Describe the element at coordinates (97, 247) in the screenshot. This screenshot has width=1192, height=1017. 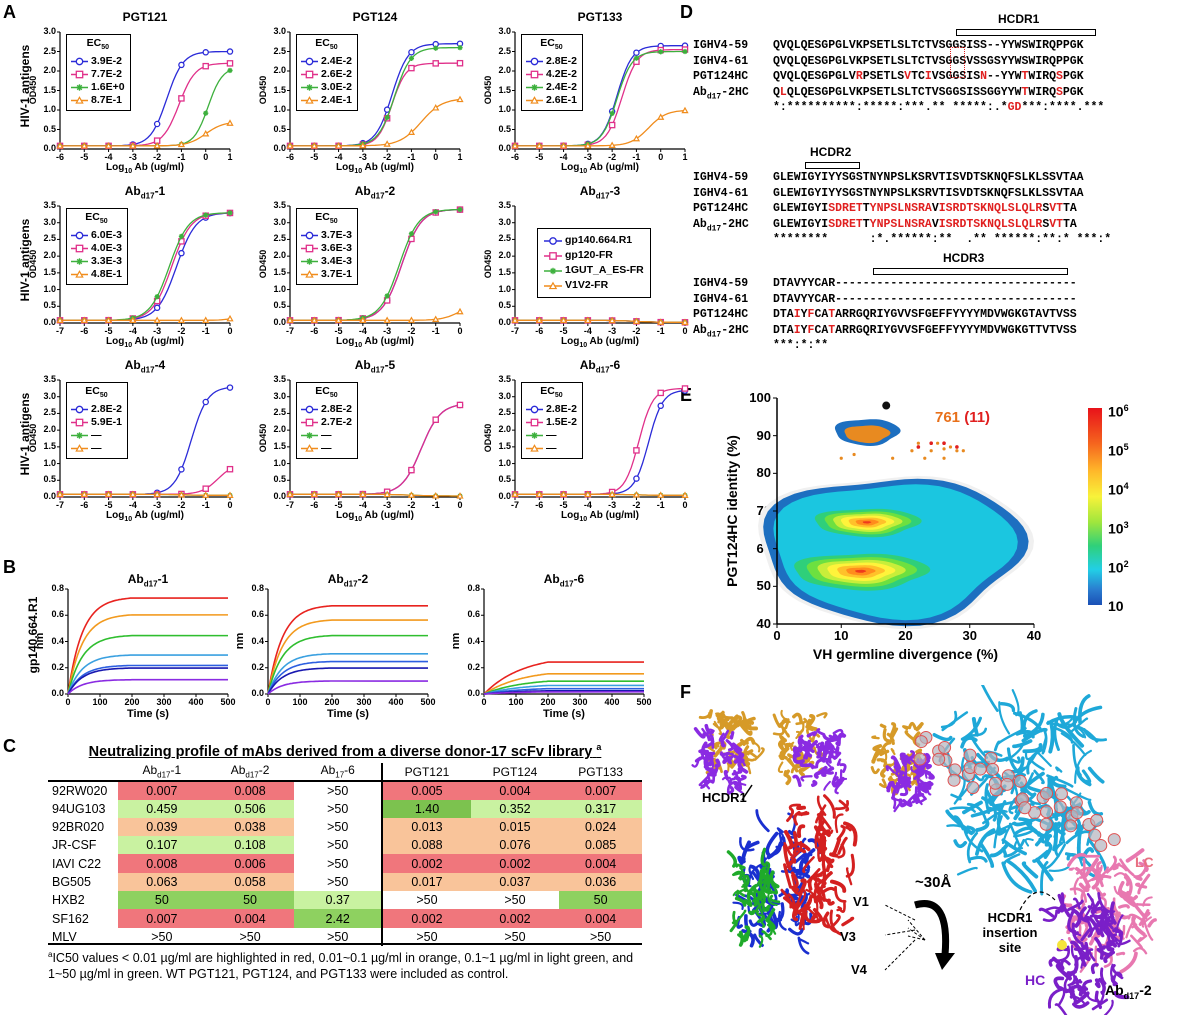
I see `ec50-box: EC50 6.0E-3 4.0E-3 3.3E-3 4.8E-1` at that location.